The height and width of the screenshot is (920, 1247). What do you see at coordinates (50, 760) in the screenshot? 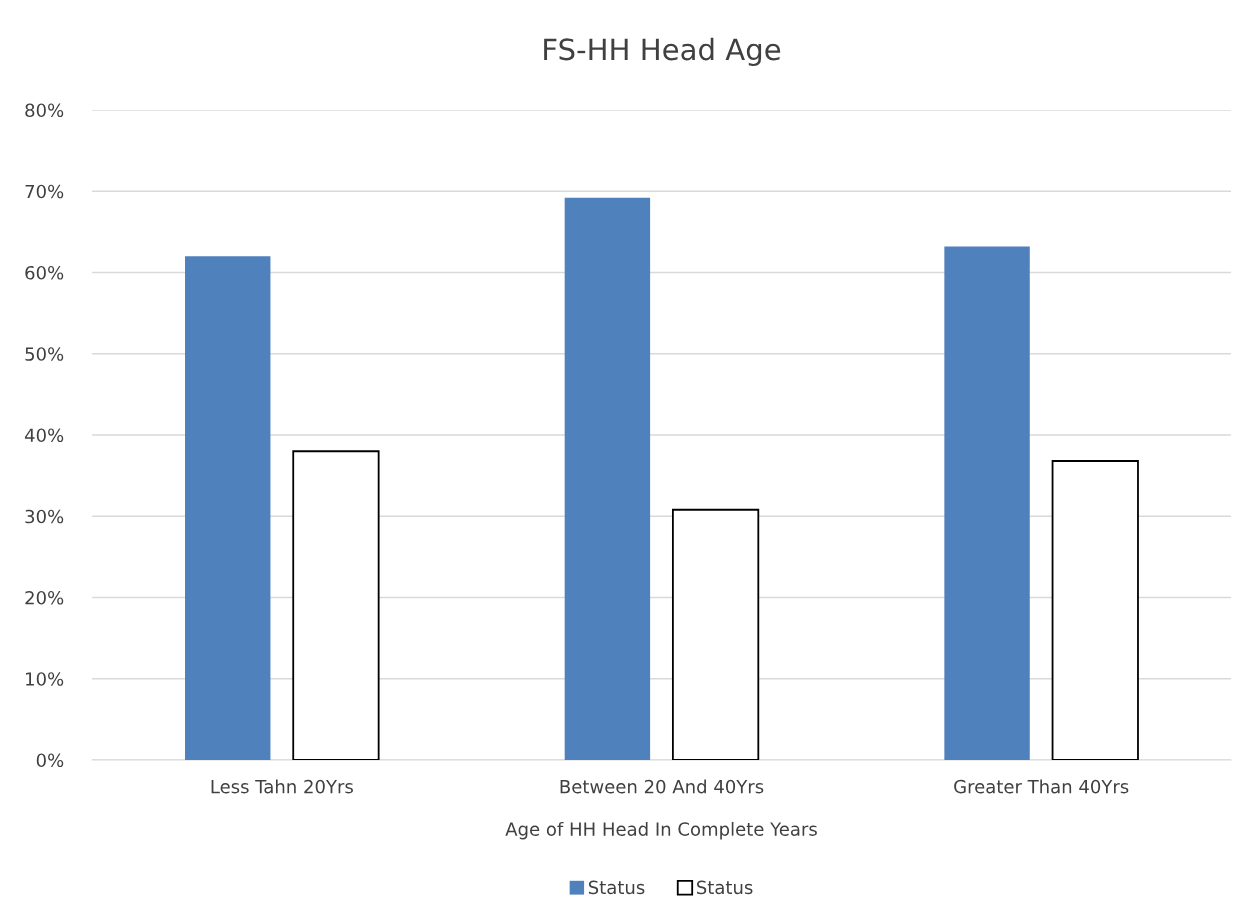
I see `y-tick-label: 0%` at bounding box center [50, 760].